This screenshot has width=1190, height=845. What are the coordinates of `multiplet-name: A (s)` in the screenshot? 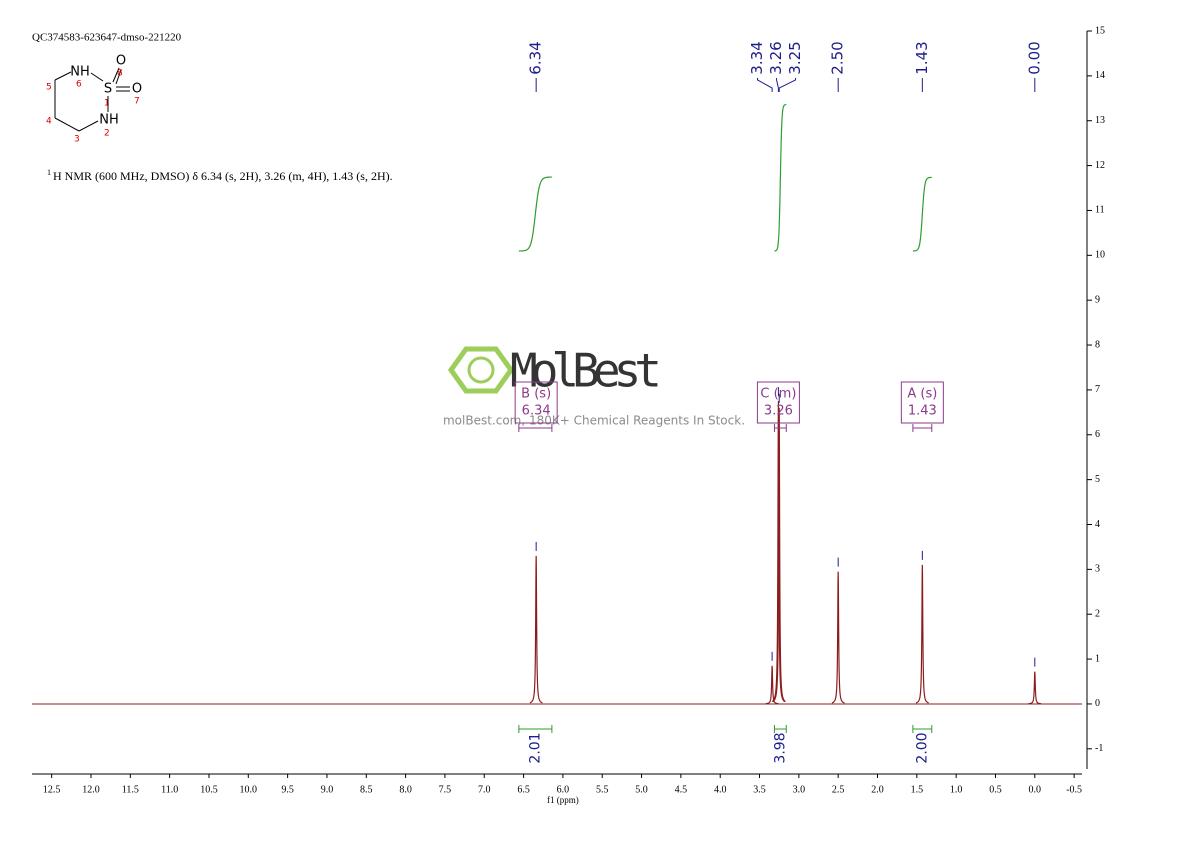 It's located at (922, 394).